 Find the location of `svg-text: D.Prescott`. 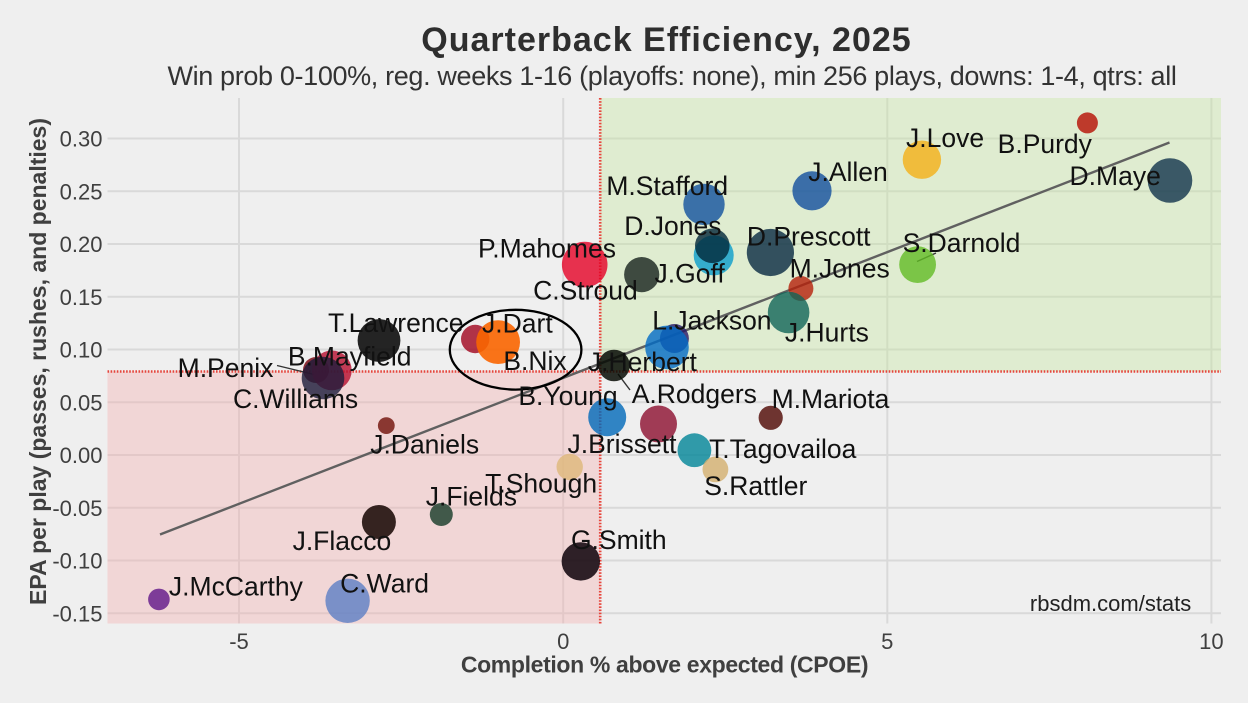

svg-text: D.Prescott is located at coordinates (809, 237).